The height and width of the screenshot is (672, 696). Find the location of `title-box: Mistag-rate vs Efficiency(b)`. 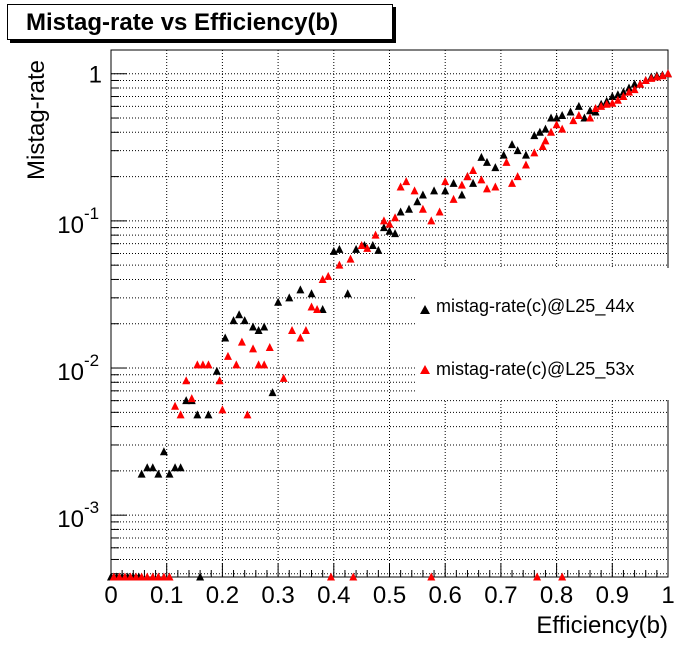

title-box: Mistag-rate vs Efficiency(b) is located at coordinates (200, 22).